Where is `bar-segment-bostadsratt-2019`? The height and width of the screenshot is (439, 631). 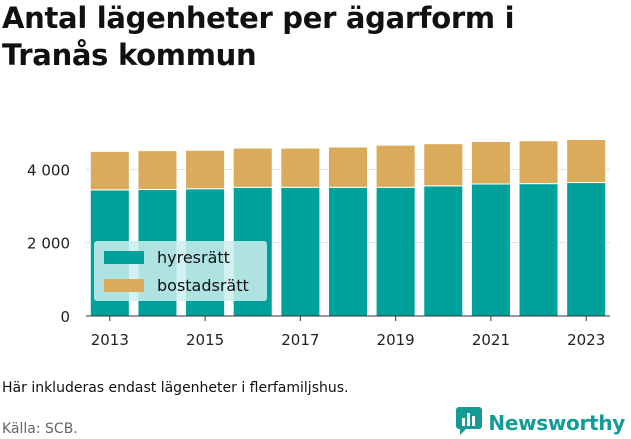 bar-segment-bostadsratt-2019 is located at coordinates (395, 166).